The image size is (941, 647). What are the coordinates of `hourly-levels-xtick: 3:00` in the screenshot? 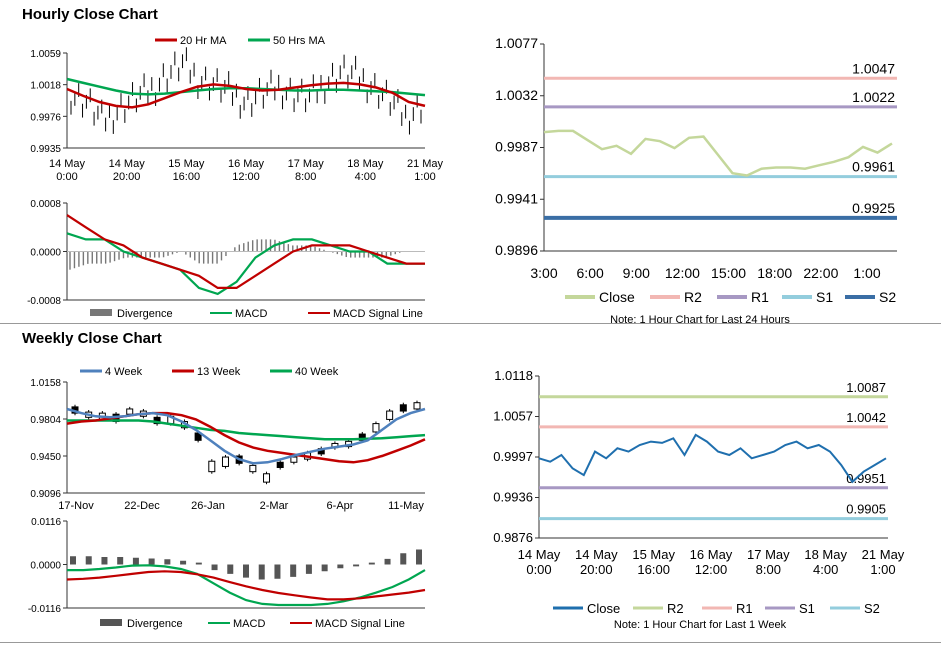 It's located at (543, 273).